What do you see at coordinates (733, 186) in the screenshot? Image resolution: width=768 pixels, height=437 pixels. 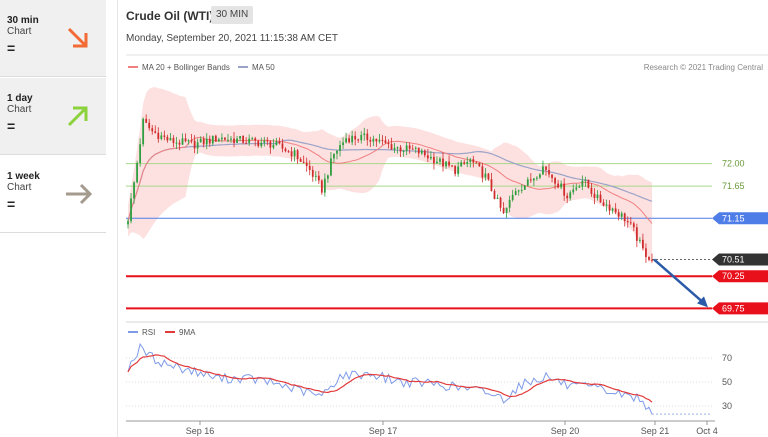 I see `level-label: 71.65` at bounding box center [733, 186].